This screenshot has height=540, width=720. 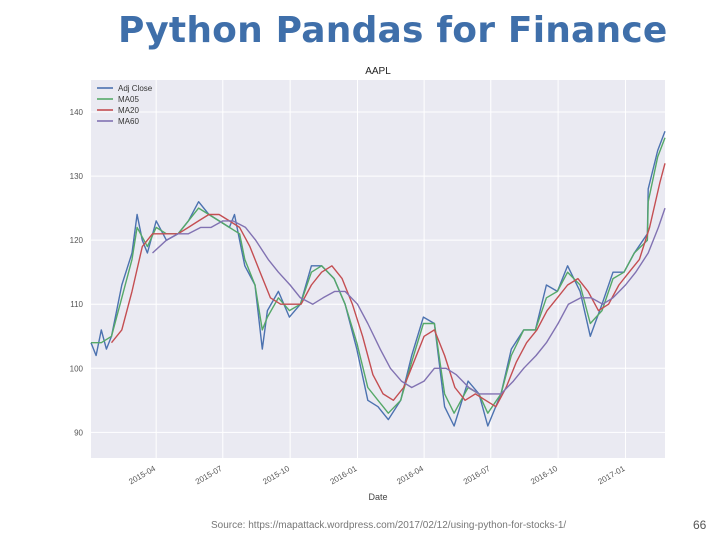 What do you see at coordinates (135, 88) in the screenshot?
I see `legend-entry: Adj Close` at bounding box center [135, 88].